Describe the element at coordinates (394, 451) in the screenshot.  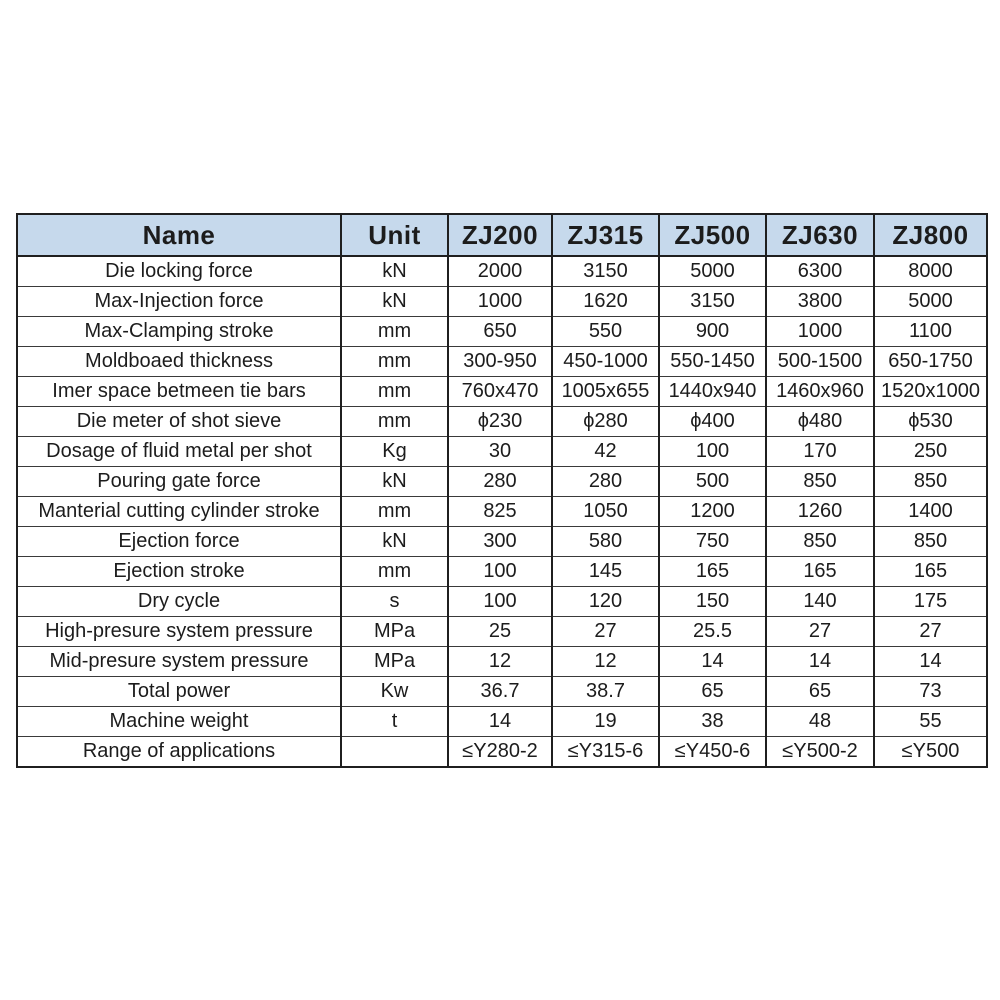
I see `unit-cell: Kg` at that location.